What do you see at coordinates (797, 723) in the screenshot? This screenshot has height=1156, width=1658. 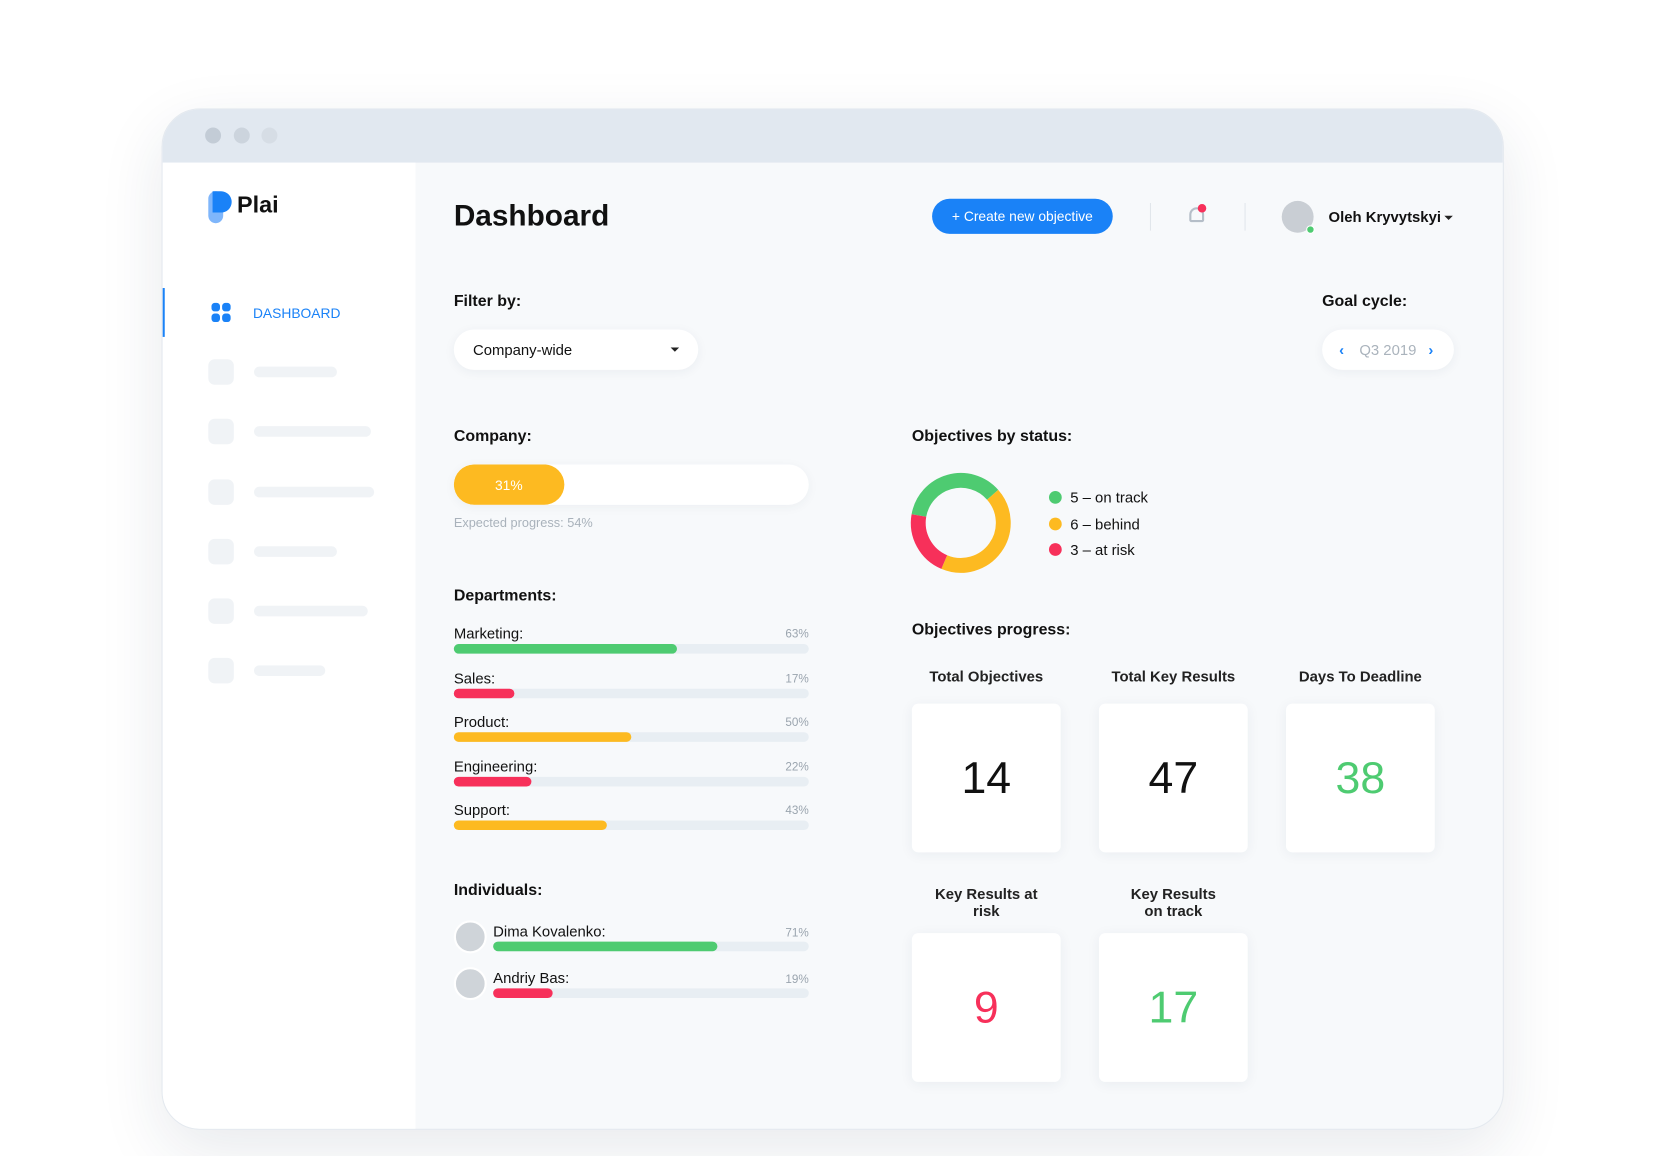 I see `department-percent: 50%` at bounding box center [797, 723].